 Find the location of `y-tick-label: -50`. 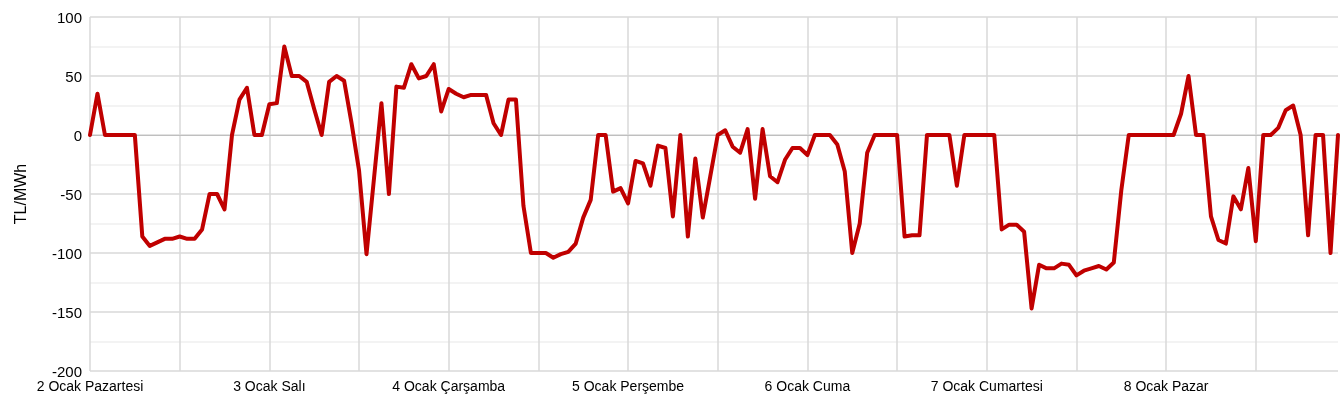

y-tick-label: -50 is located at coordinates (71, 194).